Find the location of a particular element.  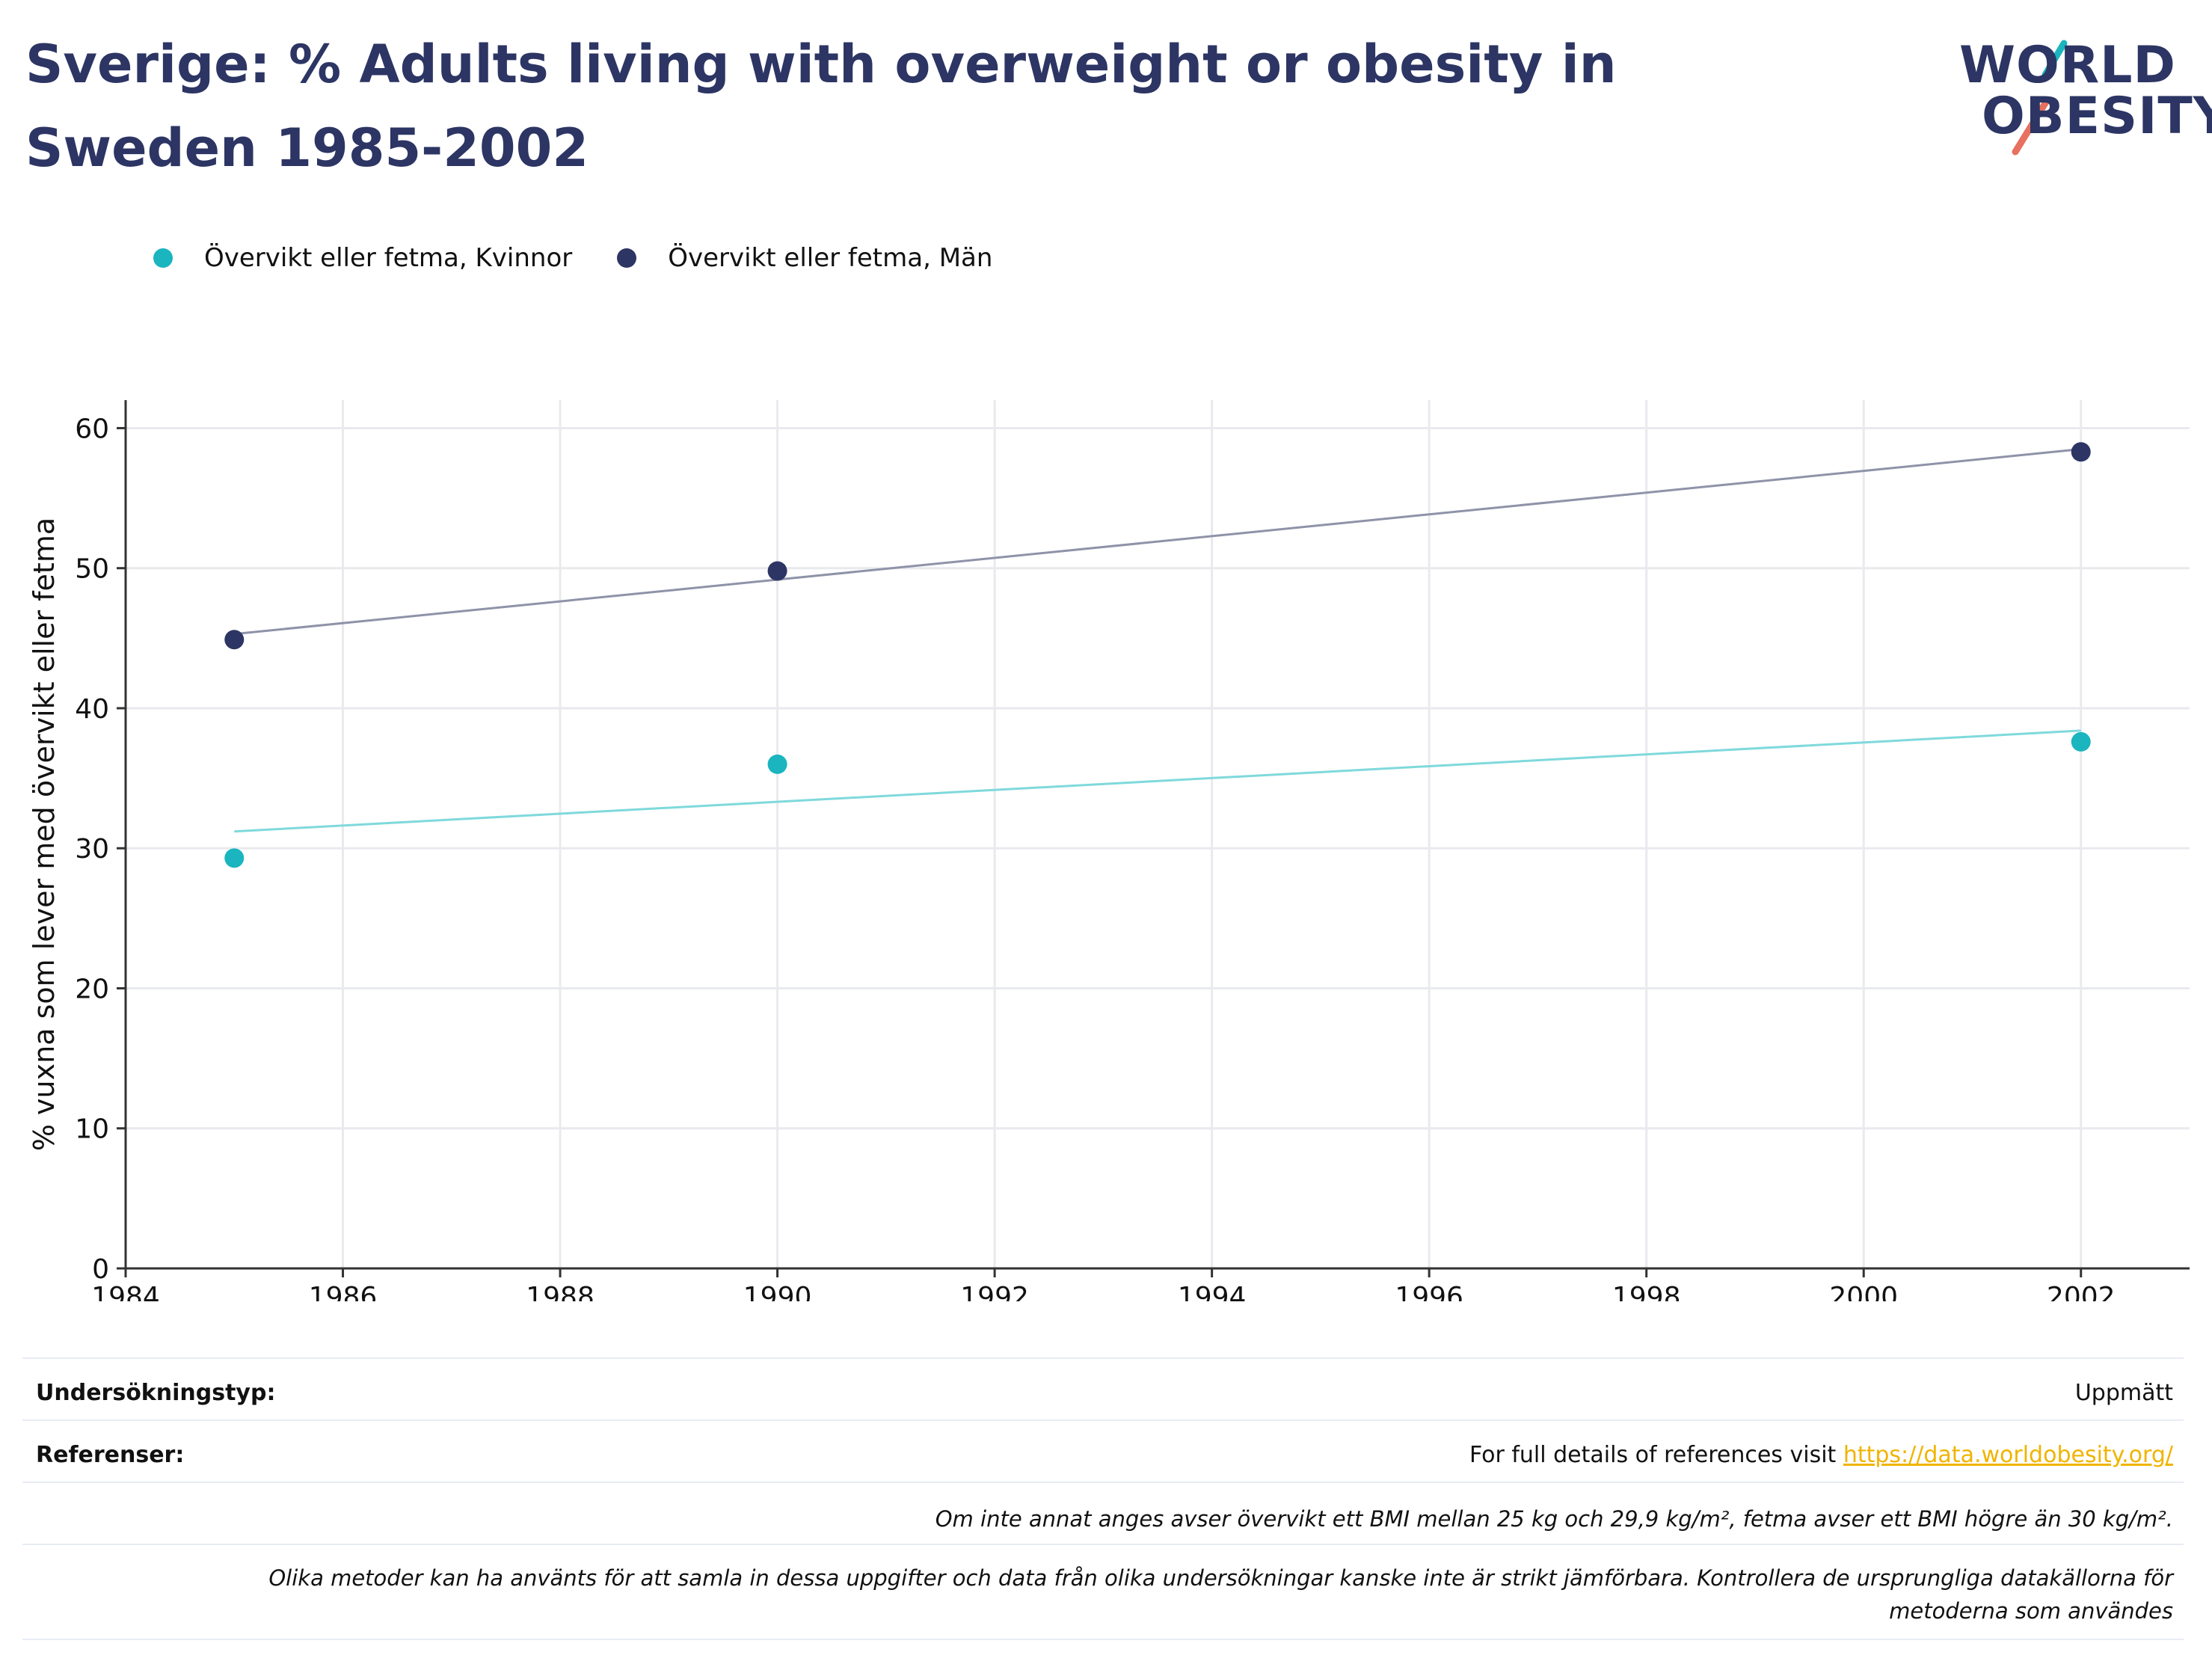

references-text: For full details of references visit is located at coordinates (1656, 1455).